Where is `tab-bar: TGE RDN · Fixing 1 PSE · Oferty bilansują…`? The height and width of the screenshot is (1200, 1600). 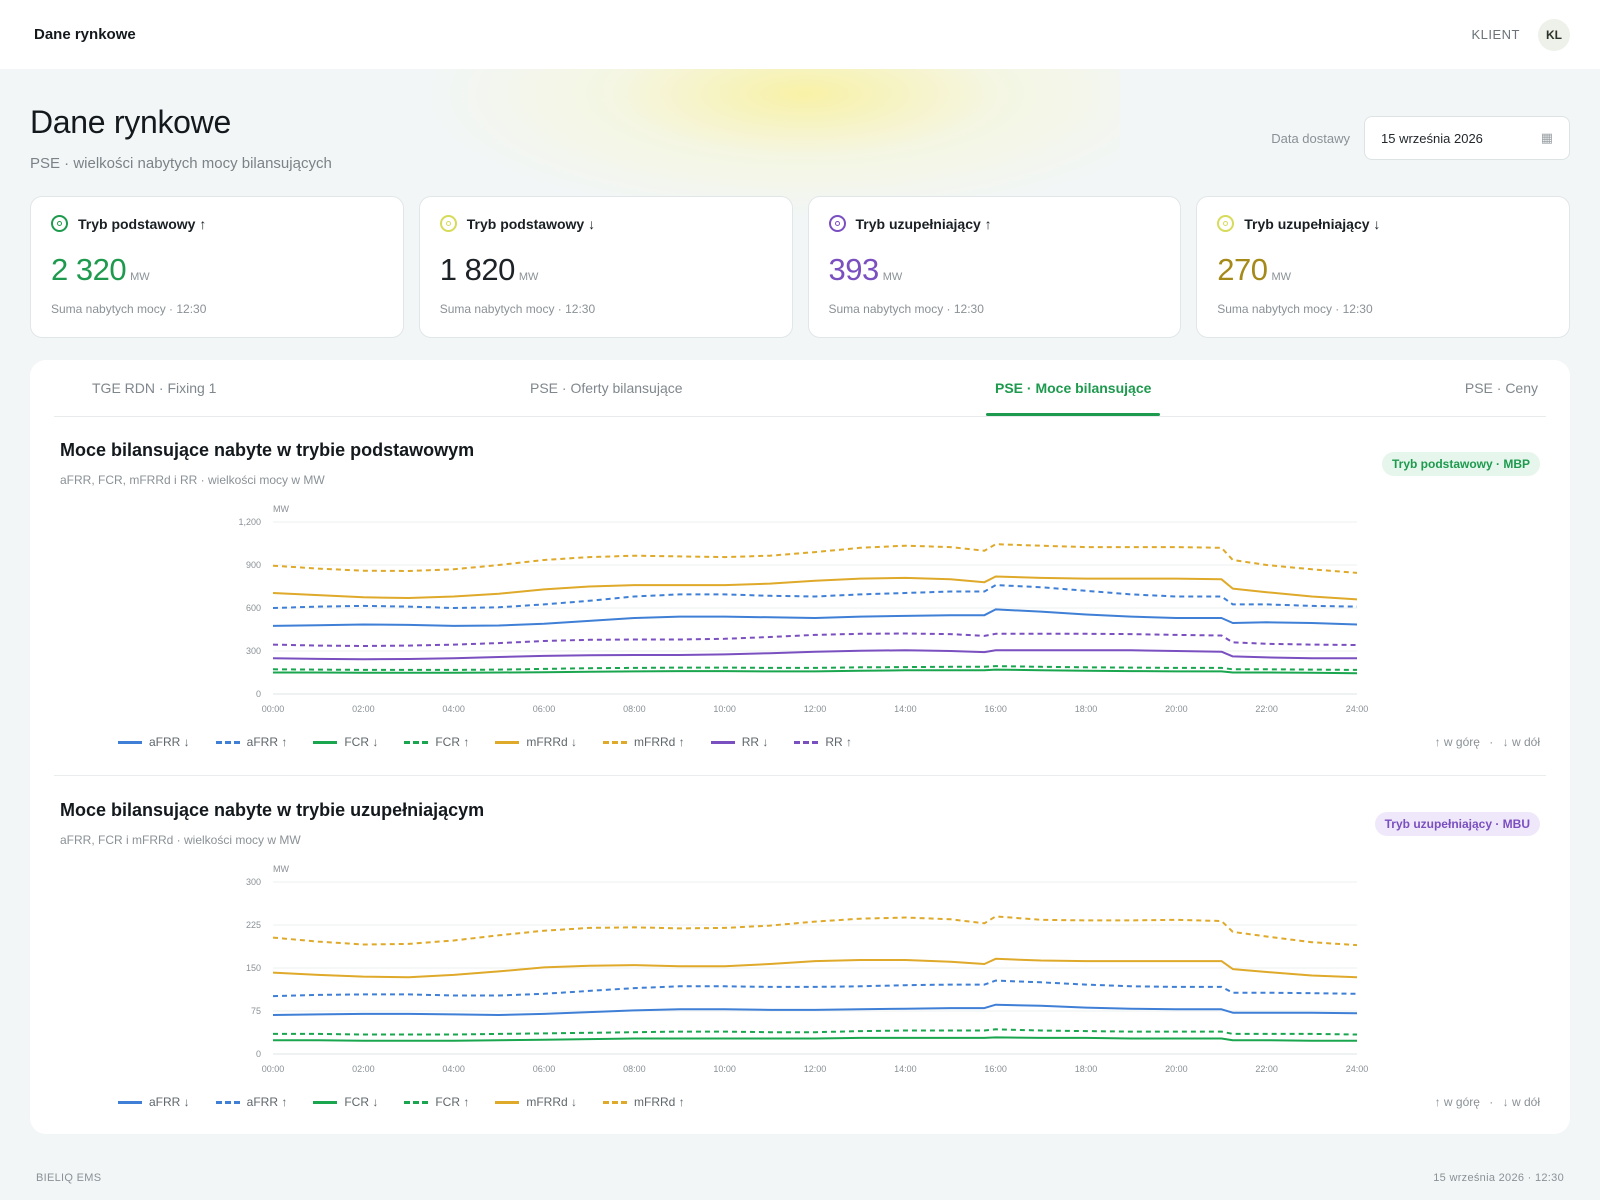 tab-bar: TGE RDN · Fixing 1 PSE · Oferty bilansują… is located at coordinates (800, 388).